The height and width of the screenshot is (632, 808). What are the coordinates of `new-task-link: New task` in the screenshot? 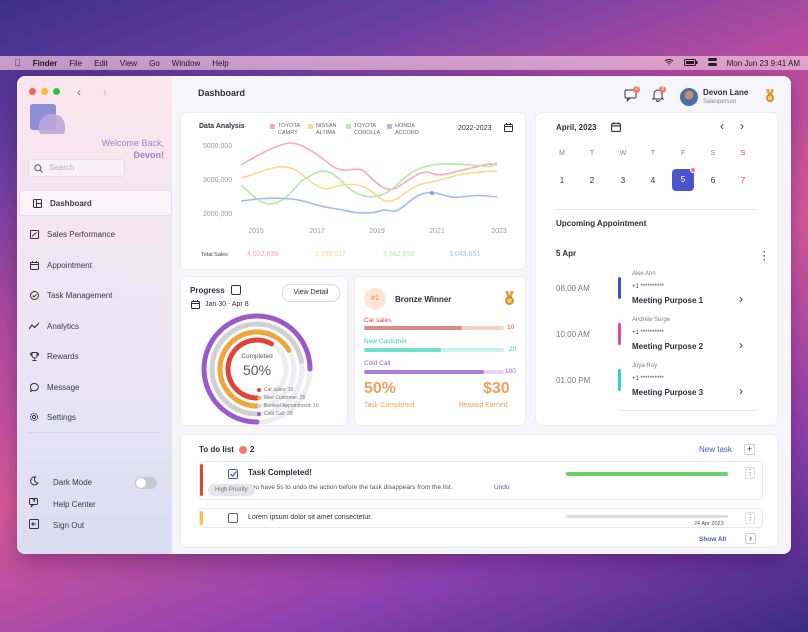 It's located at (715, 449).